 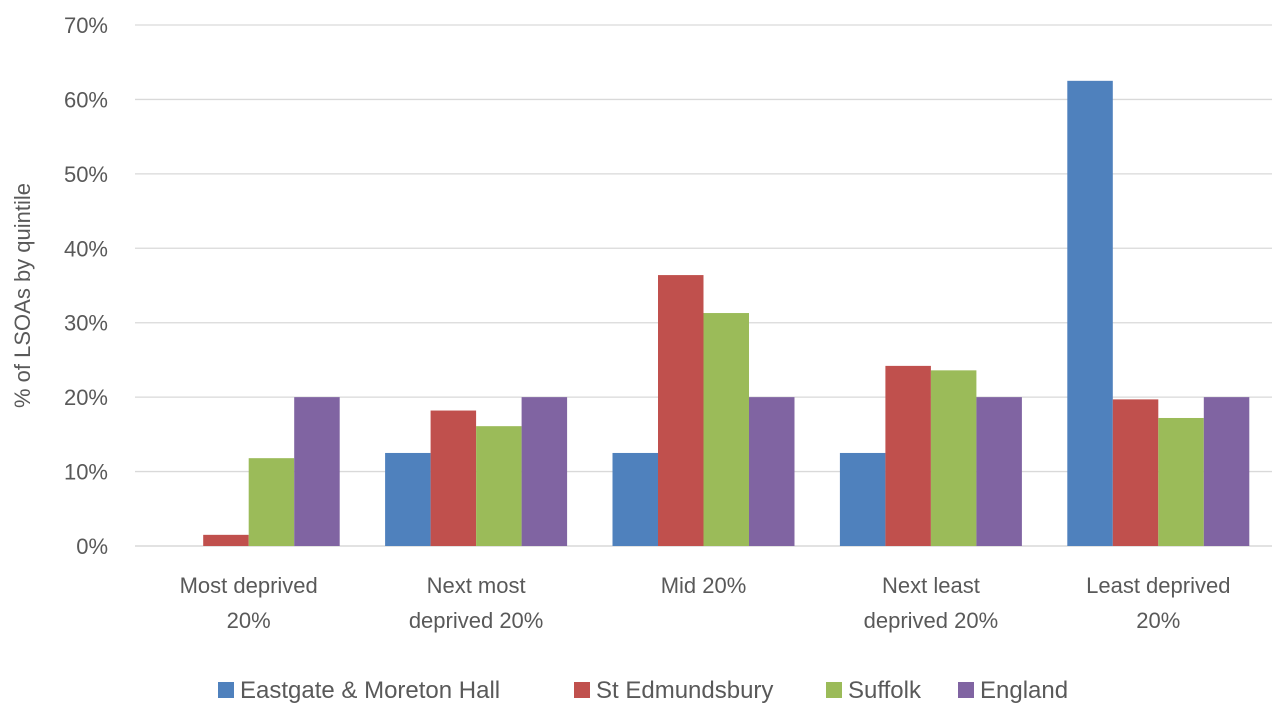 I want to click on legend-item: England, so click(x=1013, y=690).